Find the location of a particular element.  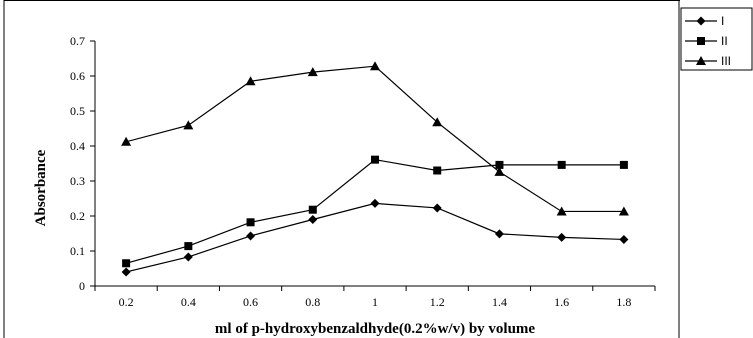

legend-label: II is located at coordinates (724, 41).